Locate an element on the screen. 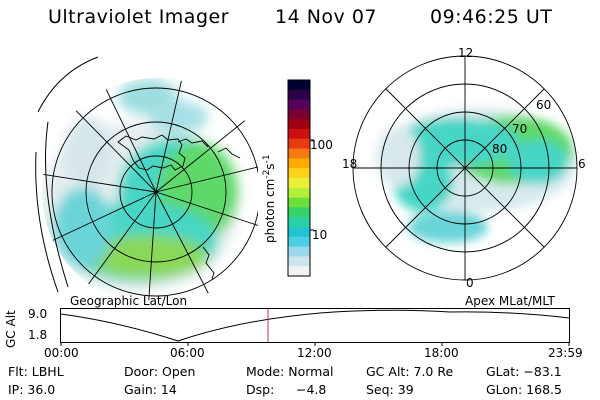 The height and width of the screenshot is (400, 600). mode-info: Mode: Normal is located at coordinates (290, 371).